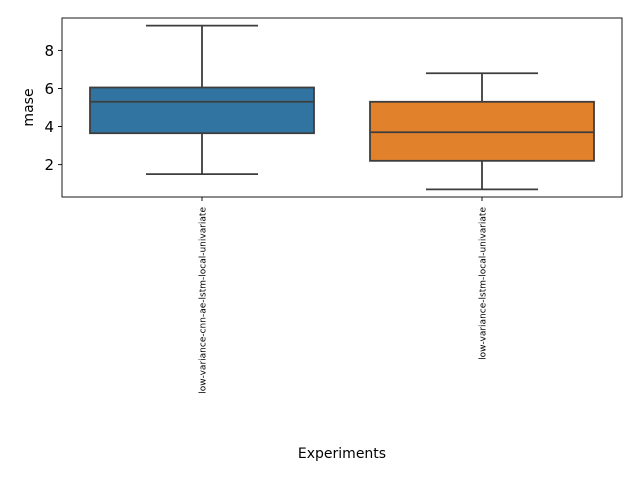  What do you see at coordinates (49, 89) in the screenshot?
I see `y-tick-label: 6` at bounding box center [49, 89].